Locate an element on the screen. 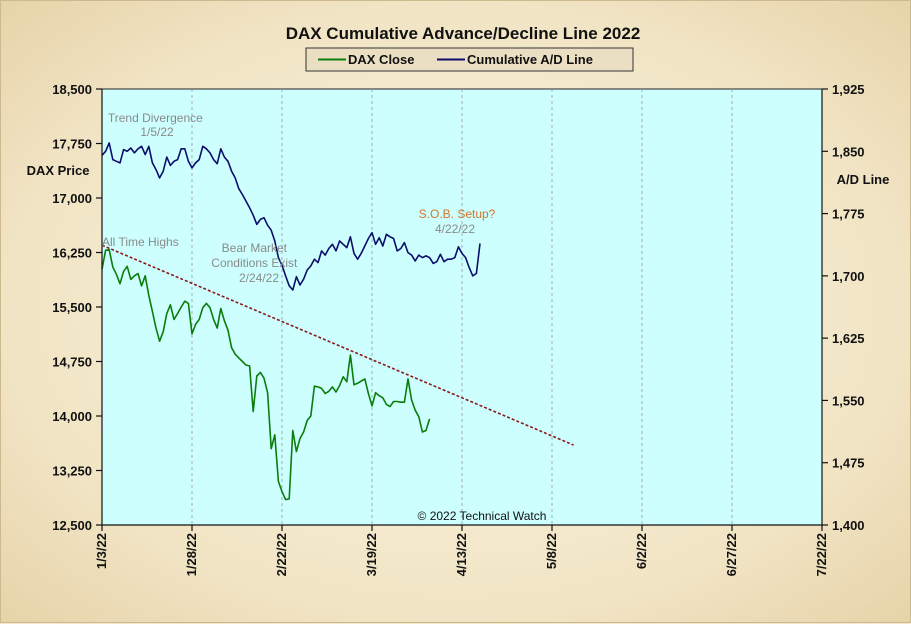 The width and height of the screenshot is (911, 624). left-tick-label: 18,500 is located at coordinates (72, 89).